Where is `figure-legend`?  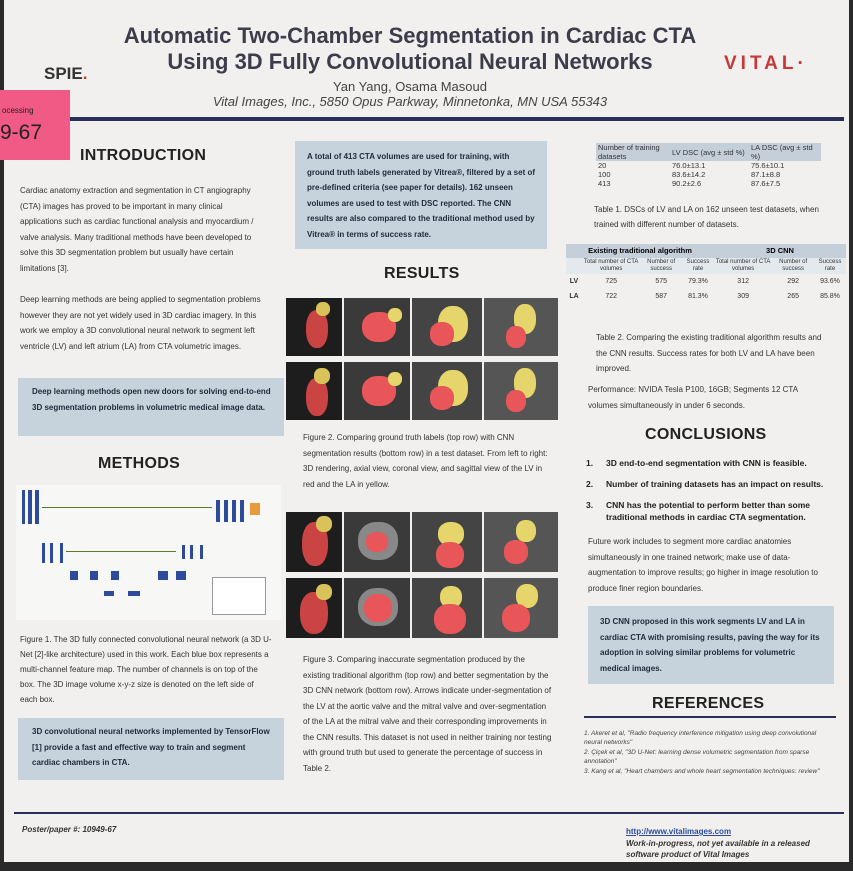
figure-legend is located at coordinates (239, 596).